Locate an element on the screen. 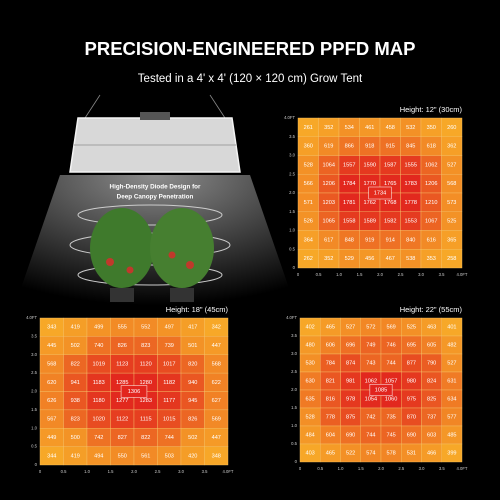 This screenshot has width=500, height=500. cell-value: 1122 is located at coordinates (122, 420).